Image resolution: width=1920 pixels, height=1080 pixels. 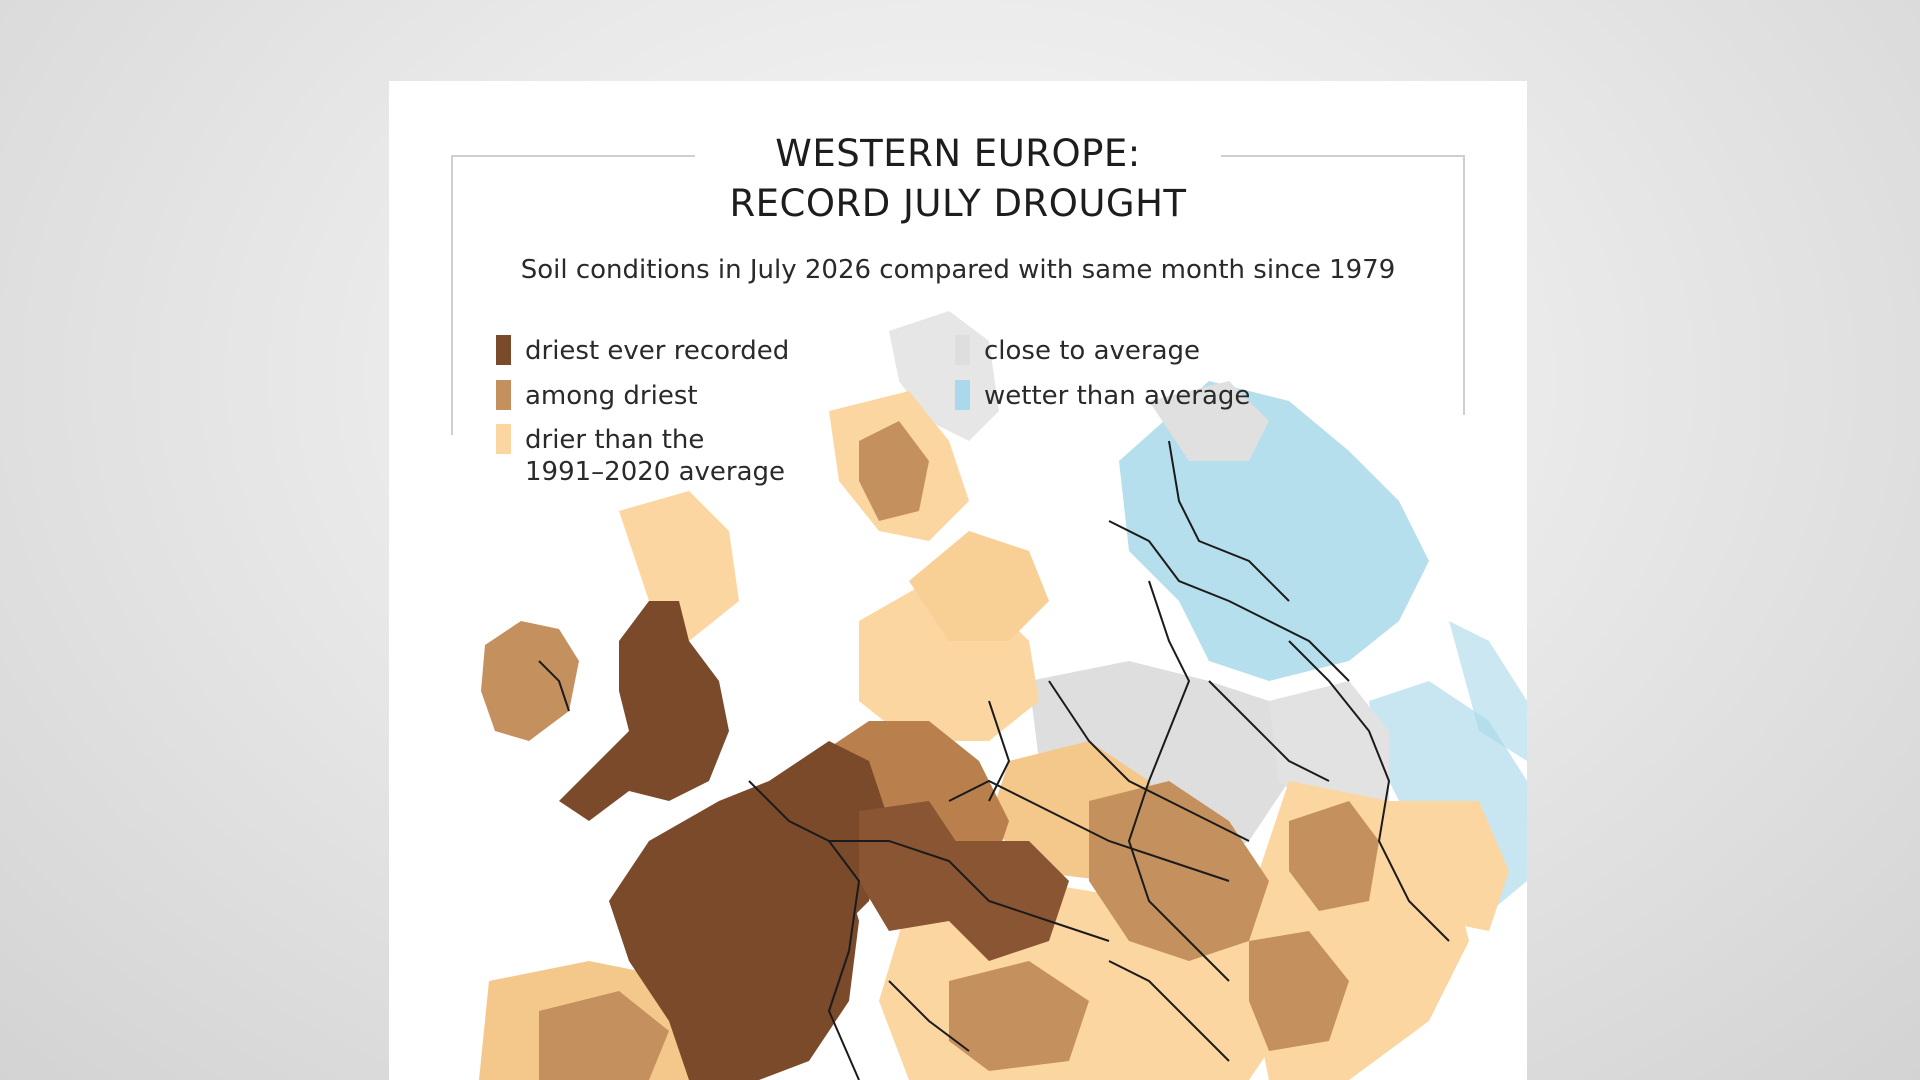 What do you see at coordinates (1343, 156) in the screenshot?
I see `frame-top-right` at bounding box center [1343, 156].